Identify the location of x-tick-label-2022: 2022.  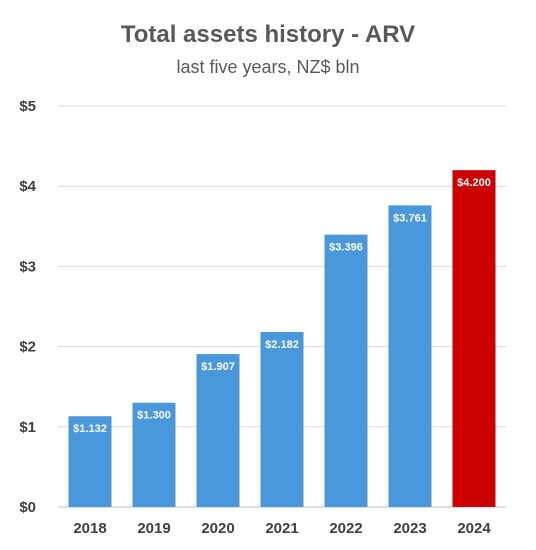
(345, 528).